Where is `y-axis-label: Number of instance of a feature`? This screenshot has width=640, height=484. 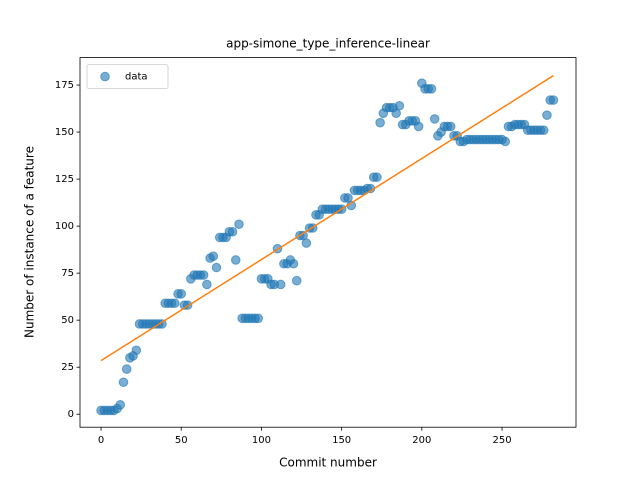
y-axis-label: Number of instance of a feature is located at coordinates (30, 242).